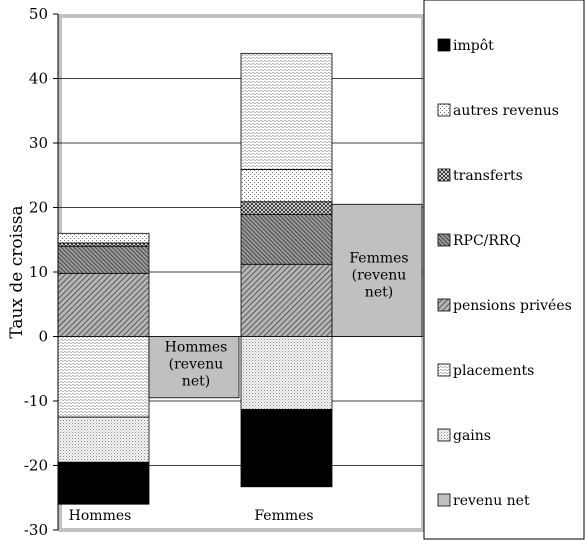  Describe the element at coordinates (286, 300) in the screenshot. I see `bar-segment-pensions-privees-femmes` at that location.